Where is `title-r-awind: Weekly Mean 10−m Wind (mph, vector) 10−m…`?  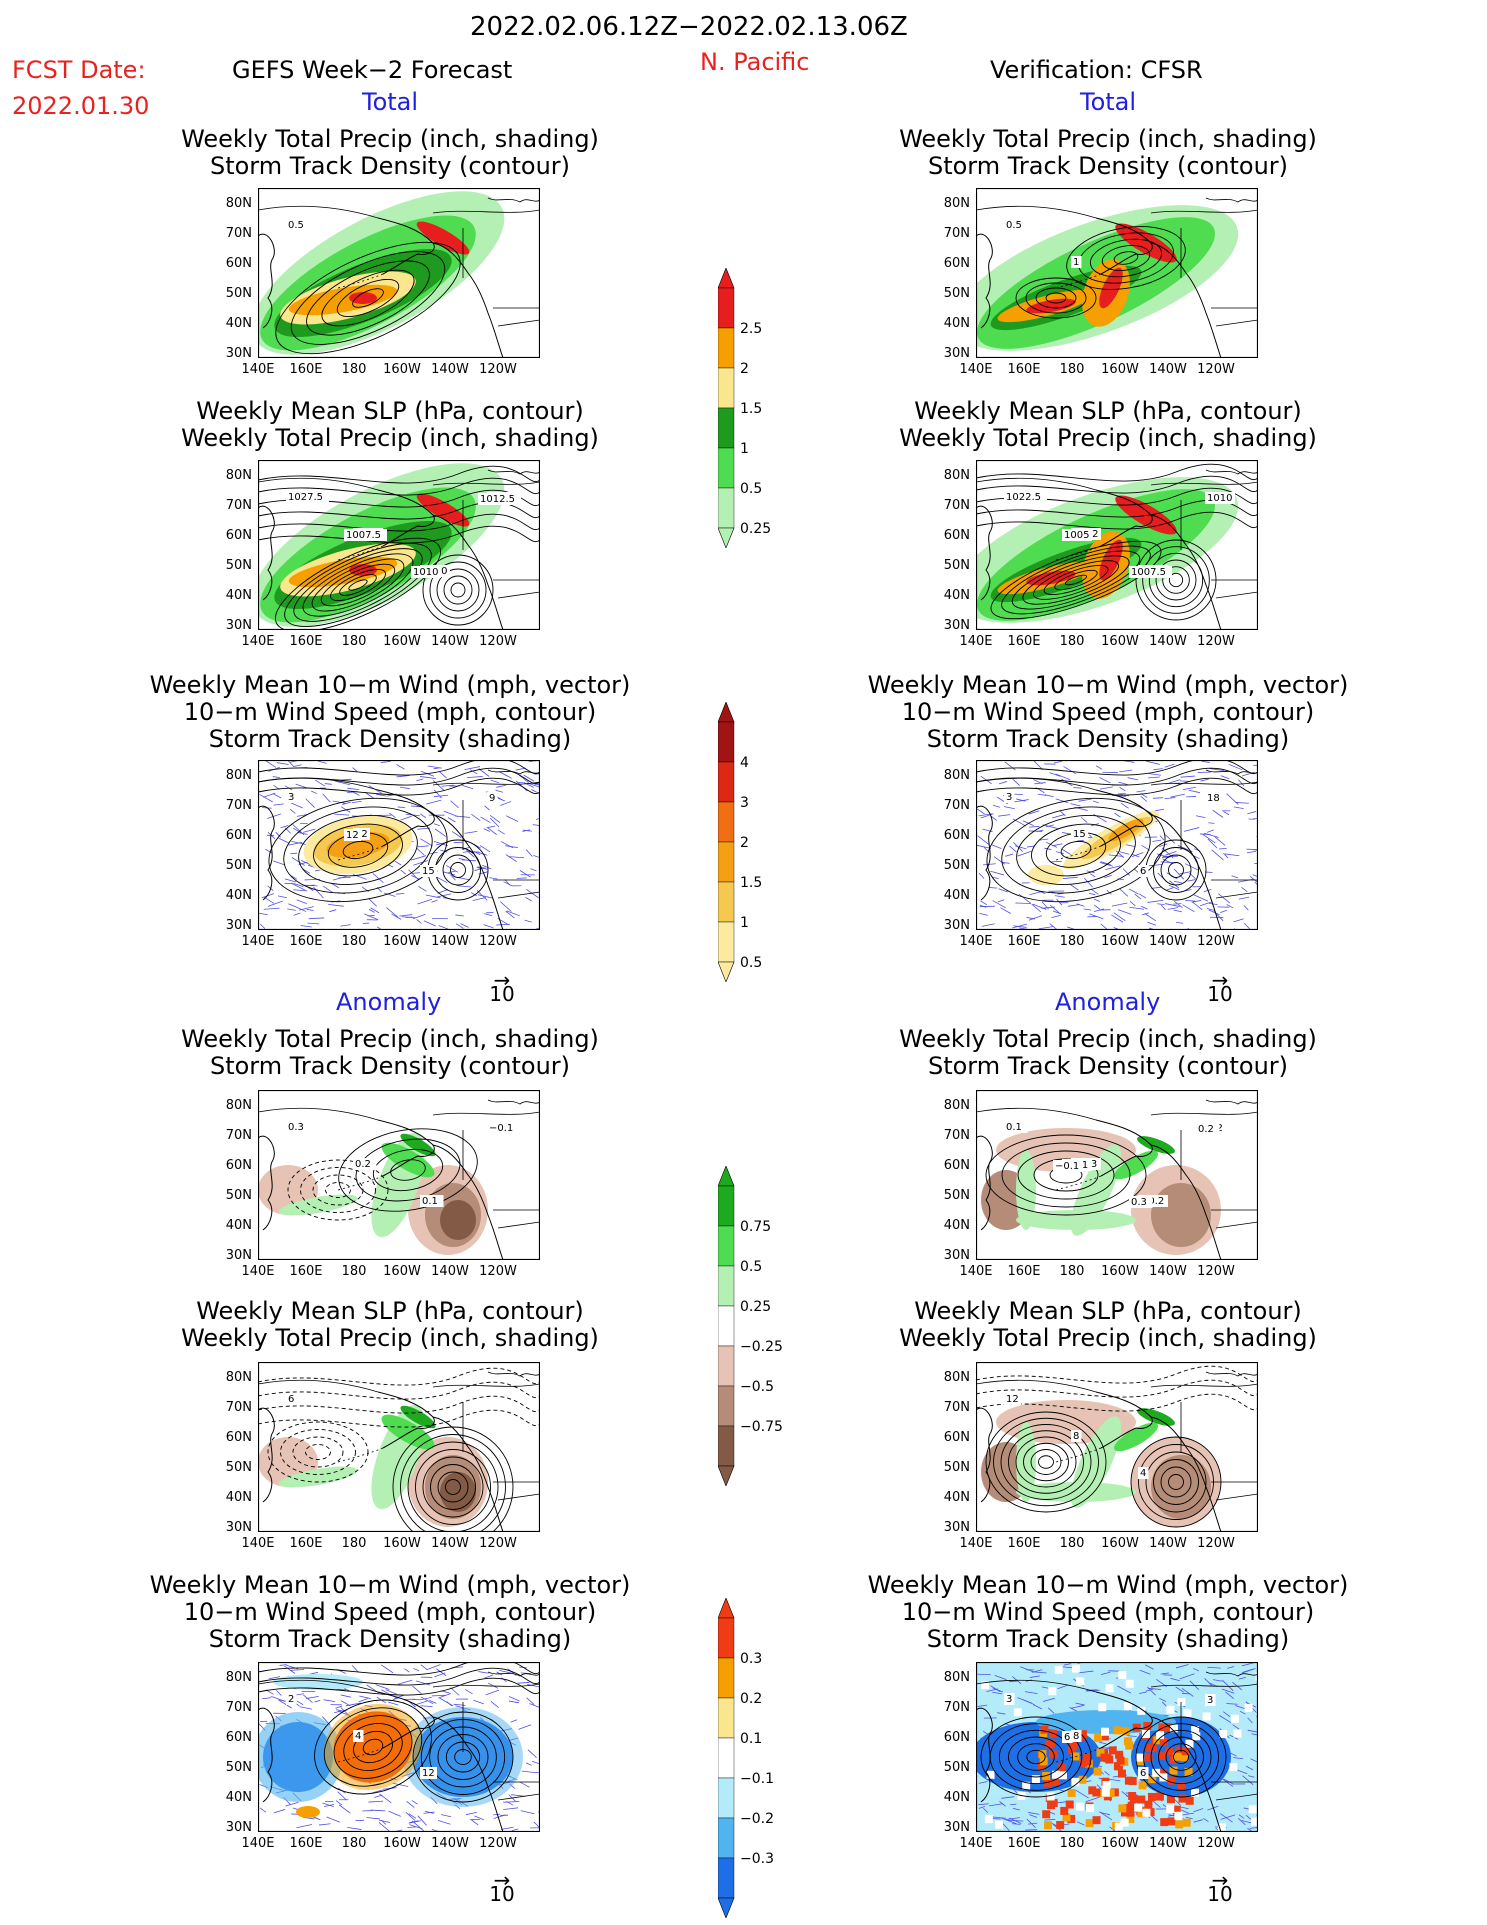
title-r-awind: Weekly Mean 10−m Wind (mph, vector) 10−m… is located at coordinates (1108, 1612).